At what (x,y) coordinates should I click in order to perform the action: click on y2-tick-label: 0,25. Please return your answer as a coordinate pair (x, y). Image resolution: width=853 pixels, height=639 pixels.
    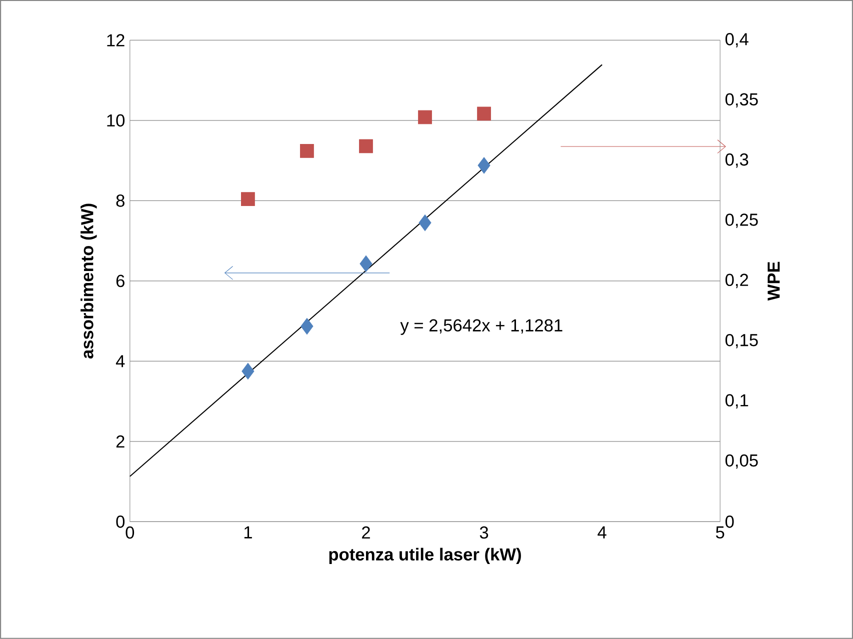
    Looking at the image, I should click on (741, 221).